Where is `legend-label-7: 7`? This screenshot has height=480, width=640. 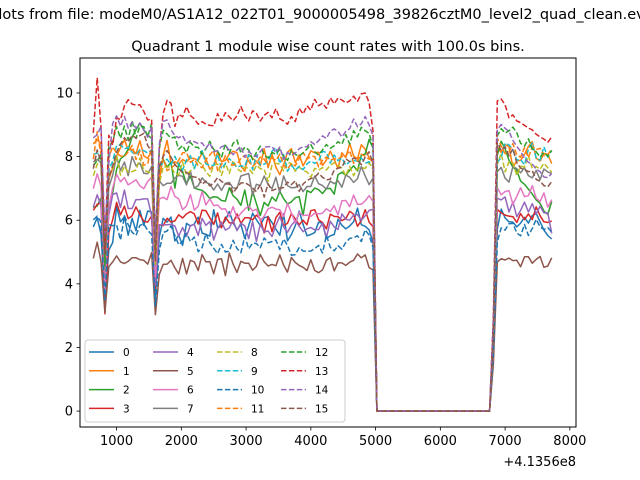 legend-label-7: 7 is located at coordinates (190, 409).